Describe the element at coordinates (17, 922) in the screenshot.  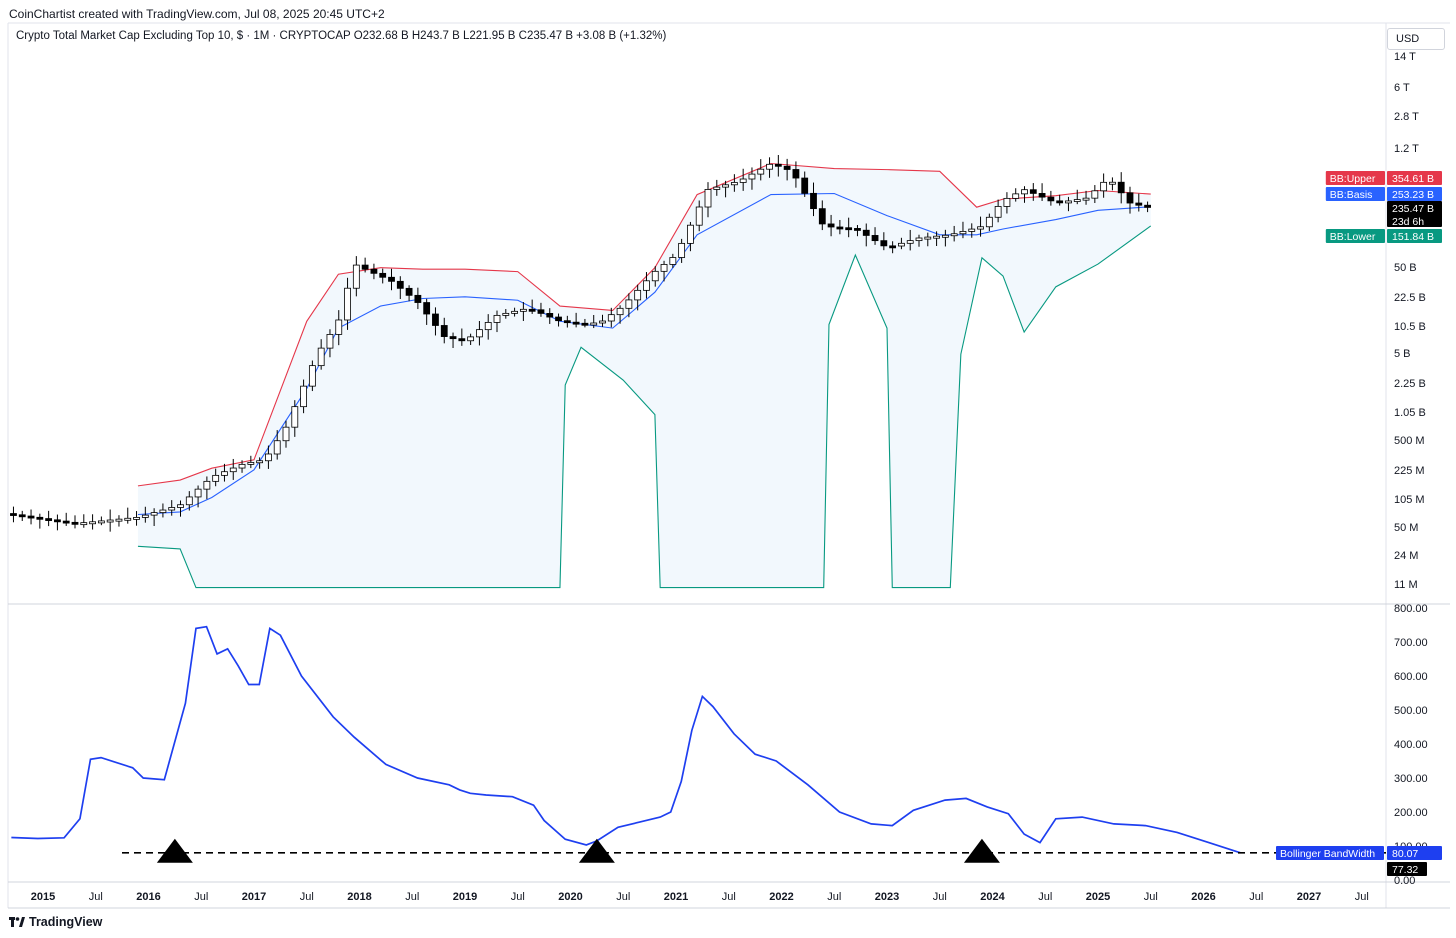
I see `tradingview-logo-icon` at that location.